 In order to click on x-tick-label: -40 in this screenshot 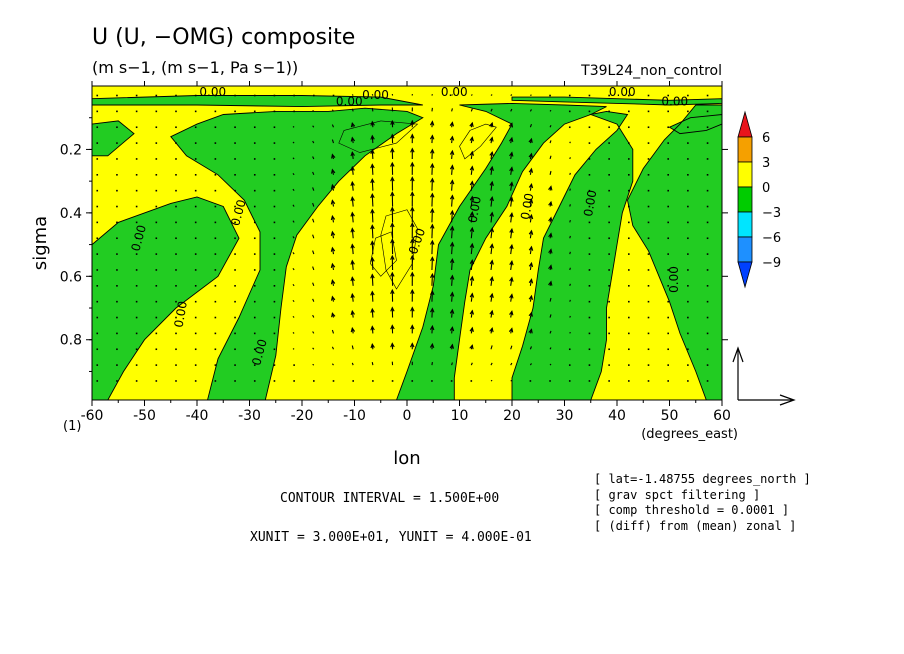, I will do `click(197, 416)`.